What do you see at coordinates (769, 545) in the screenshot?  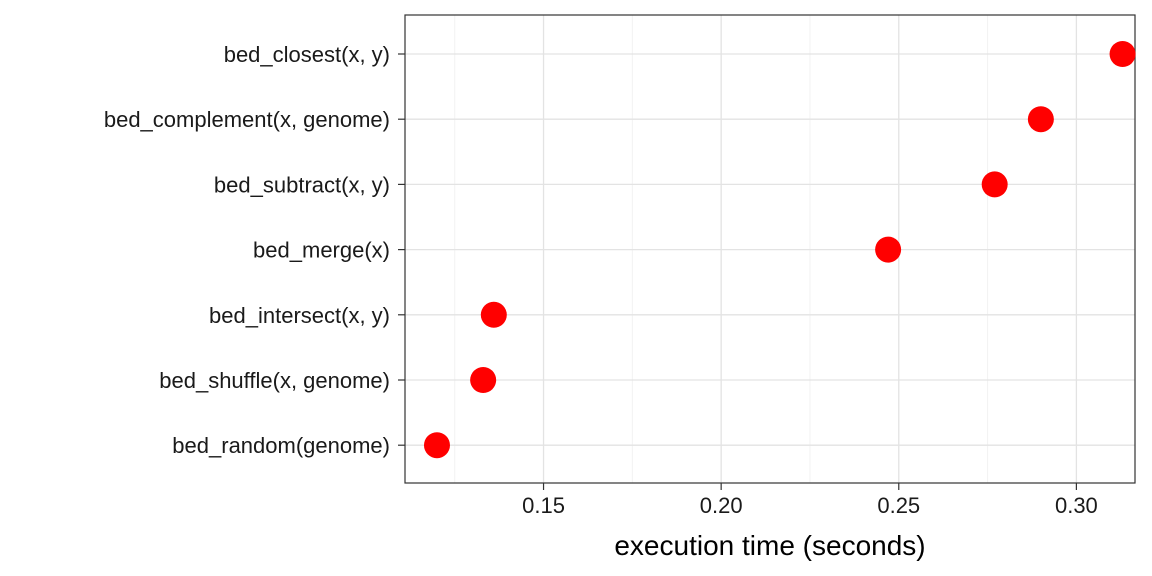 I see `x-axis-title: execution time (seconds)` at bounding box center [769, 545].